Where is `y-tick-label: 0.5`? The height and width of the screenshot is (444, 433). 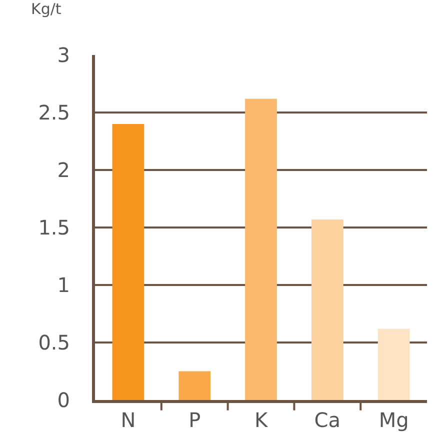
y-tick-label: 0.5 is located at coordinates (54, 342).